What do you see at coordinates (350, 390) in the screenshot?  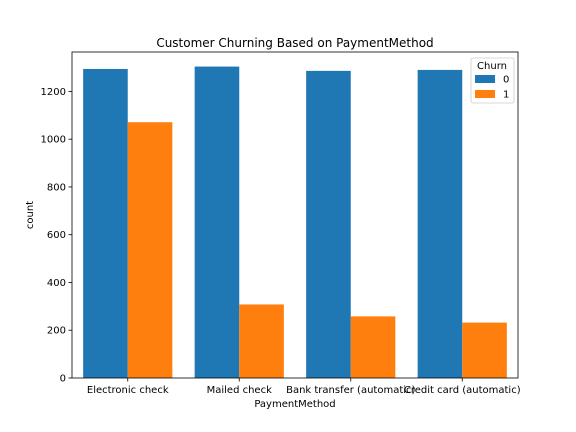 I see `x-tick-label-2: Bank transfer (automatic)` at bounding box center [350, 390].